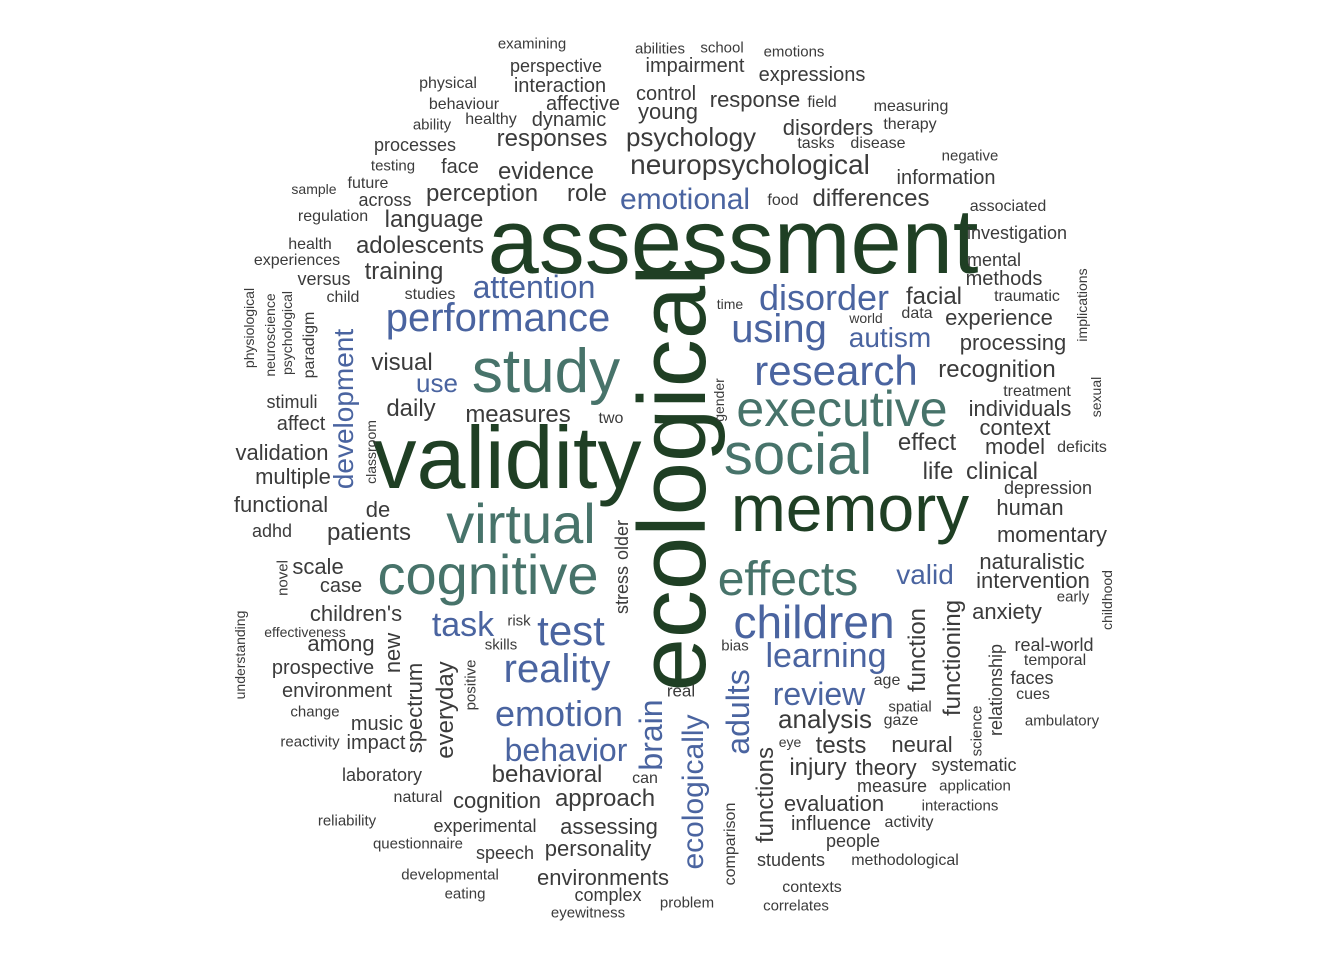 This screenshot has width=1344, height=960. I want to click on word-face: face, so click(460, 167).